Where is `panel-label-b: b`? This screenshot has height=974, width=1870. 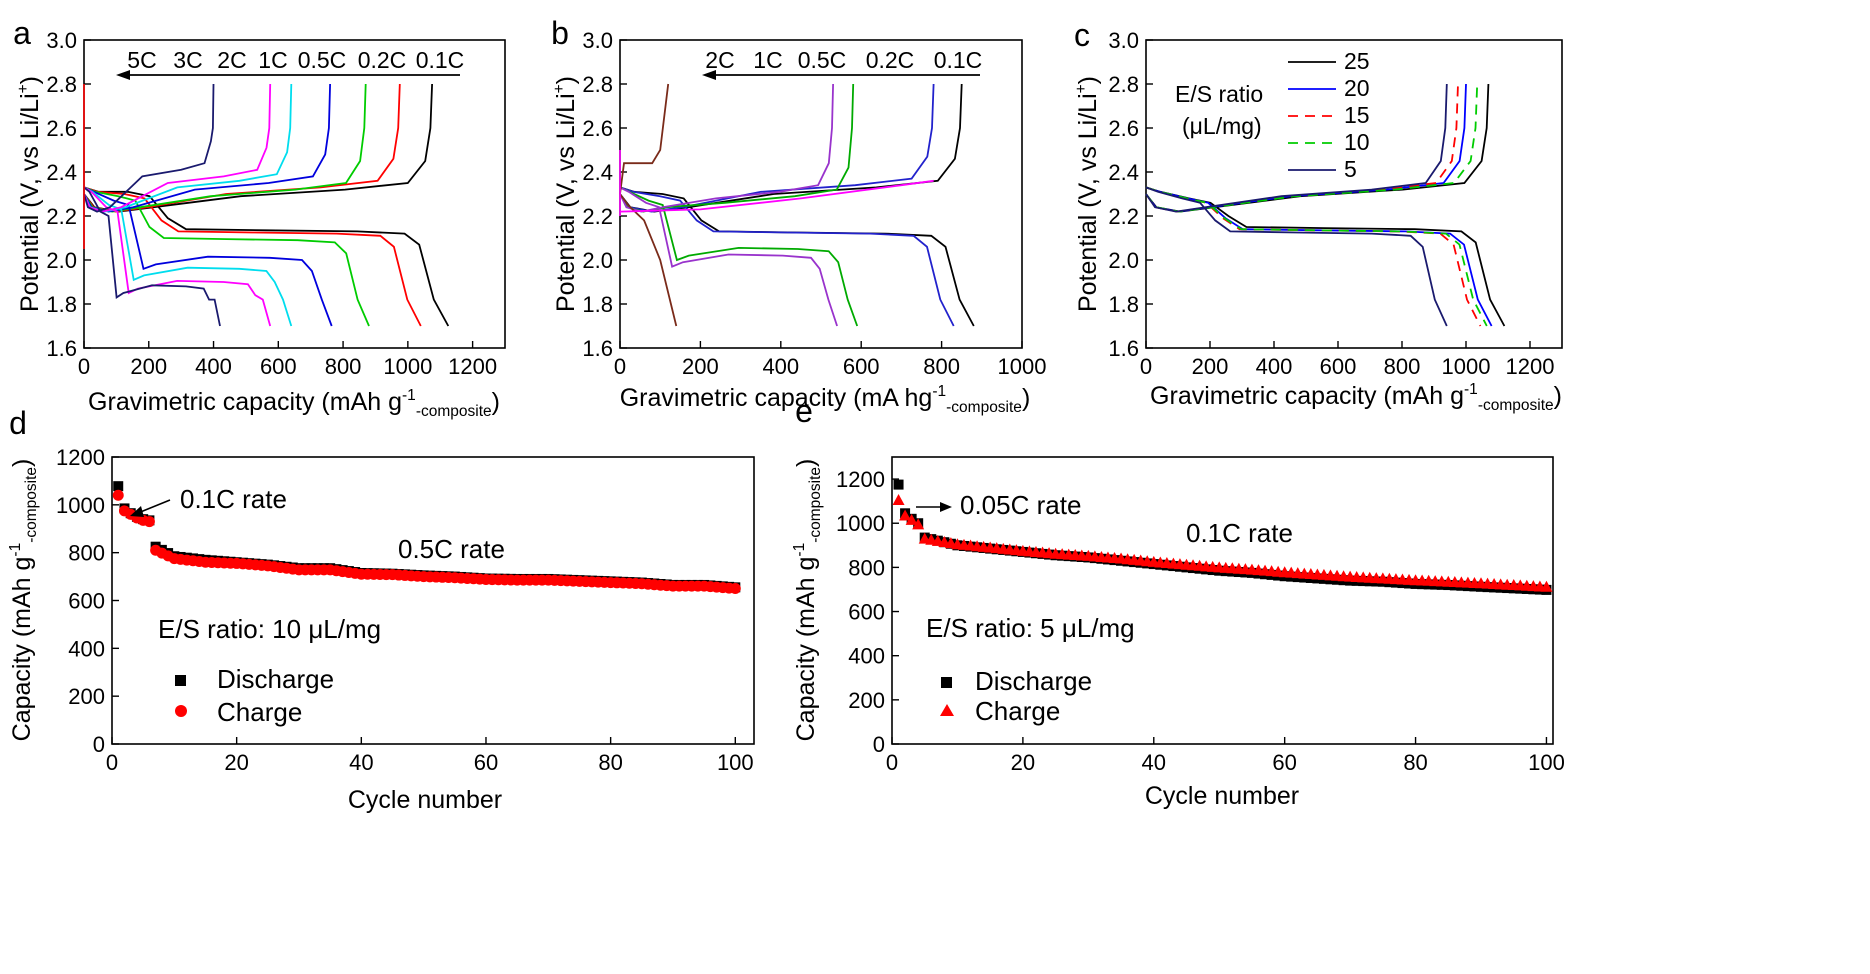
panel-label-b: b is located at coordinates (560, 33).